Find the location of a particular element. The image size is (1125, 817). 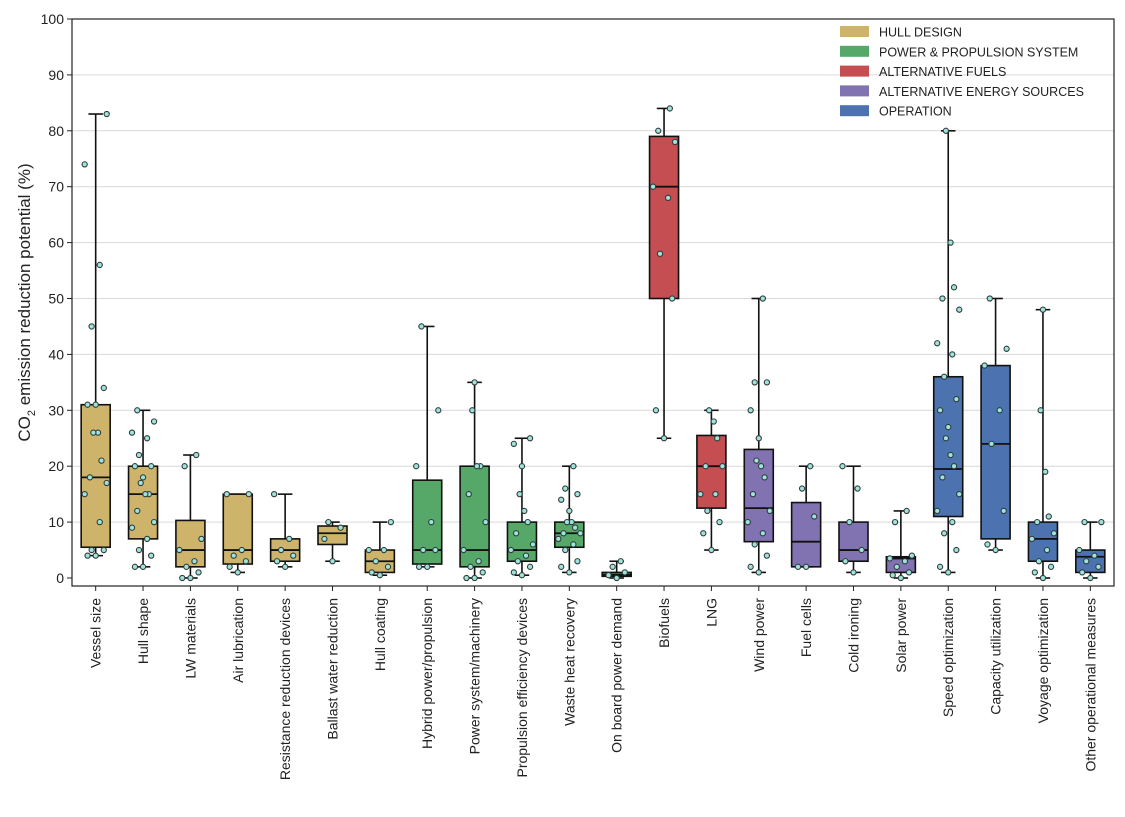

y-axis-title-rest: emission reduction potential (%) is located at coordinates (24, 286).